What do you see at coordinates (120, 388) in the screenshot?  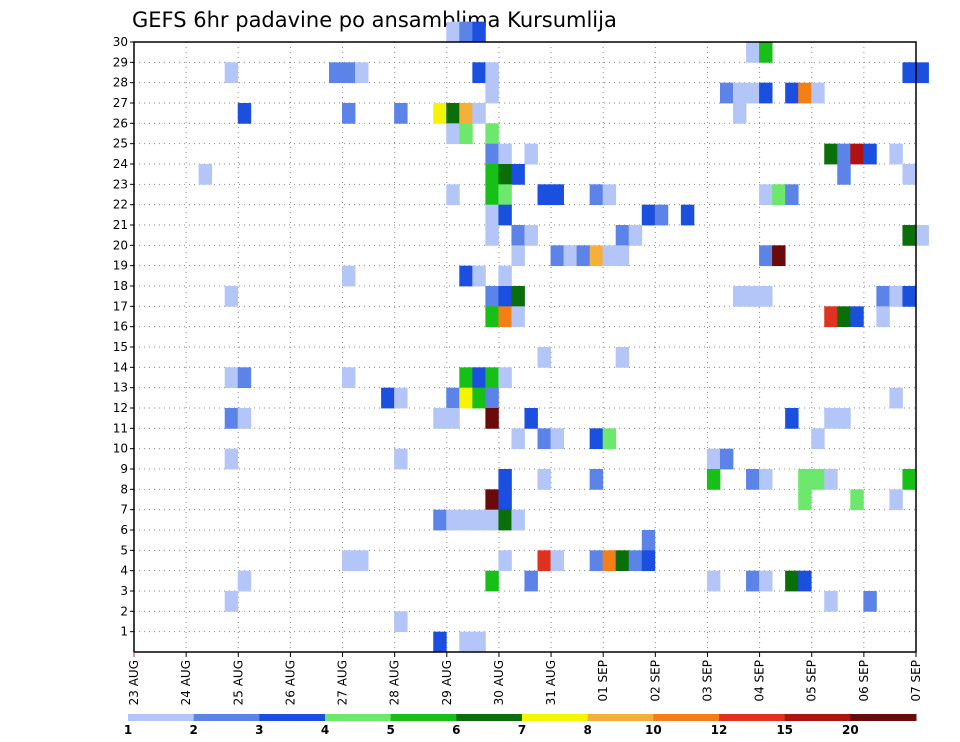 I see `y-tick-label: 13` at bounding box center [120, 388].